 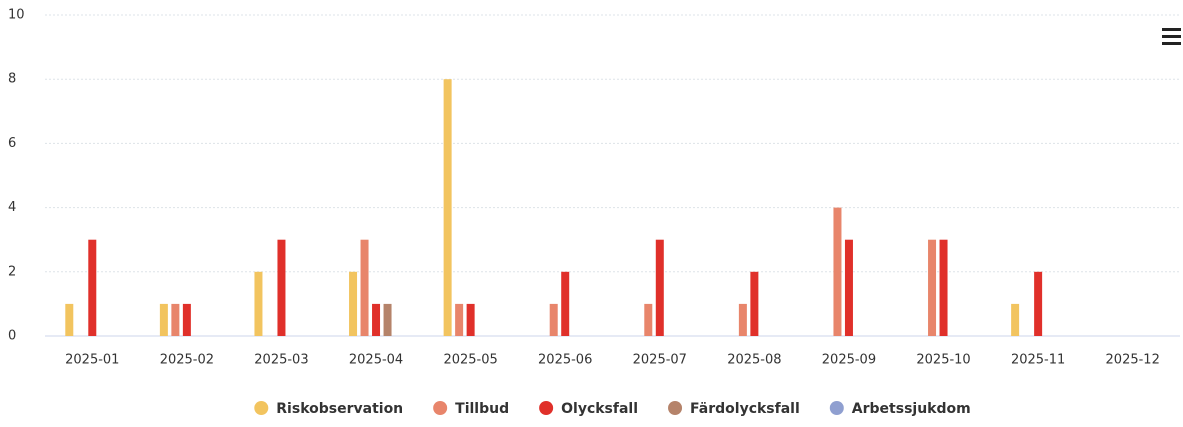 I want to click on legend-item: Färdolycksfall, so click(x=734, y=409).